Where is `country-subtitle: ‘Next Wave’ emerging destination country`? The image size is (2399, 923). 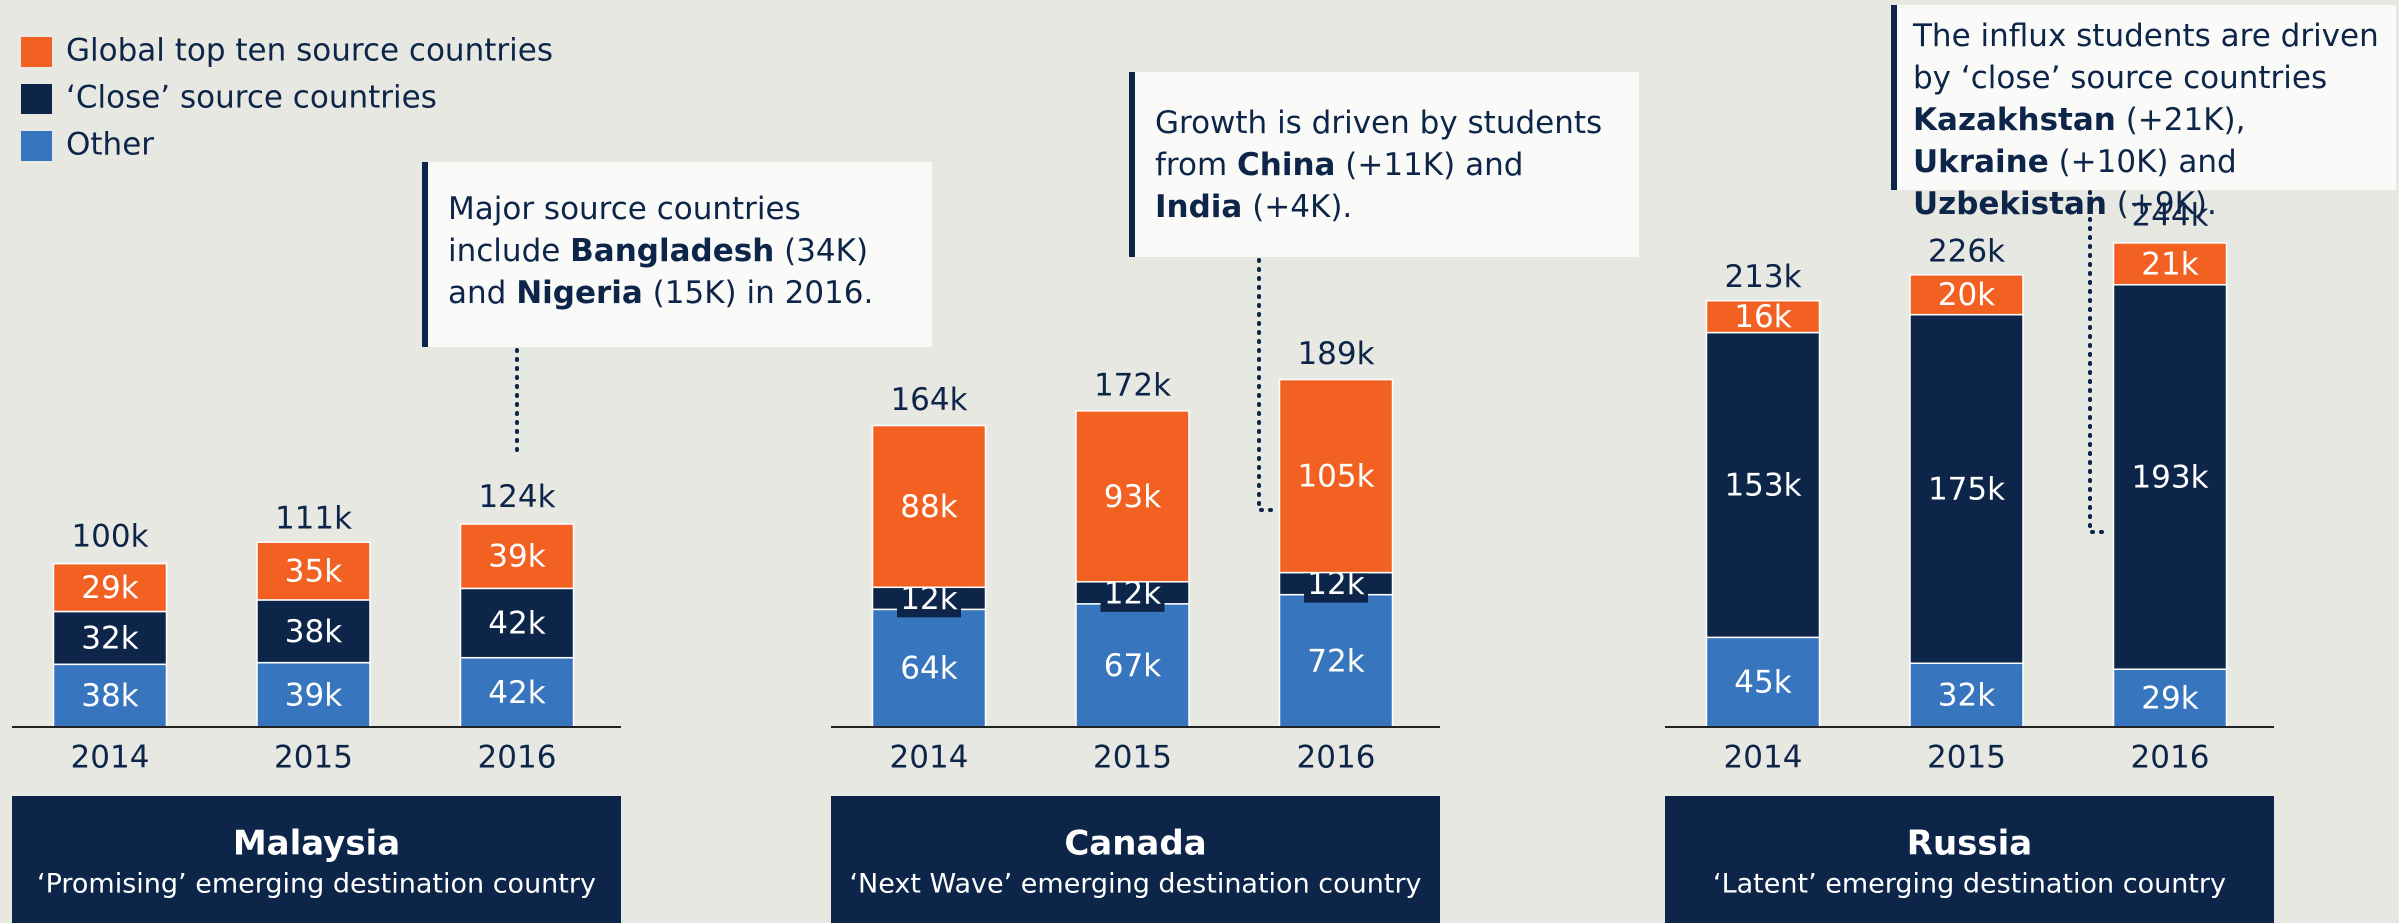
country-subtitle: ‘Next Wave’ emerging destination country is located at coordinates (1135, 884).